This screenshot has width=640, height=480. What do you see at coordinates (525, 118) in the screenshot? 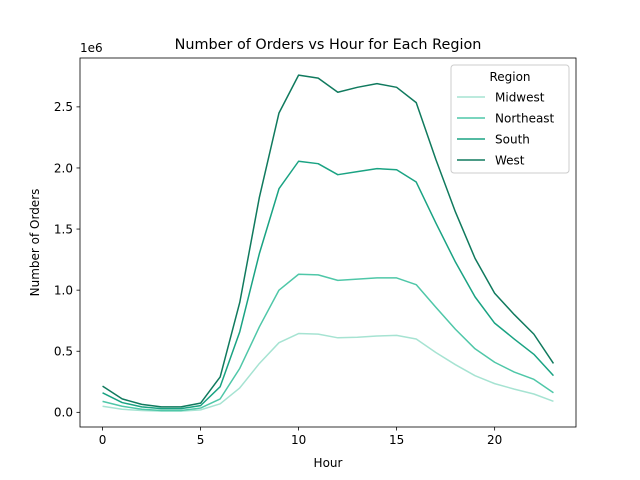
I see `legend-label-northeast: Northeast` at bounding box center [525, 118].